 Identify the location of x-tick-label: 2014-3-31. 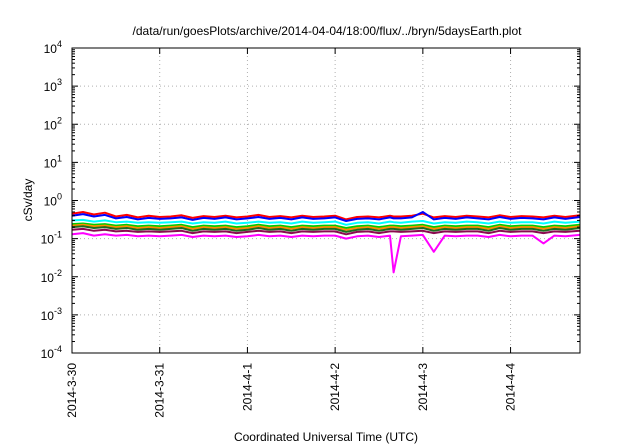
(160, 390).